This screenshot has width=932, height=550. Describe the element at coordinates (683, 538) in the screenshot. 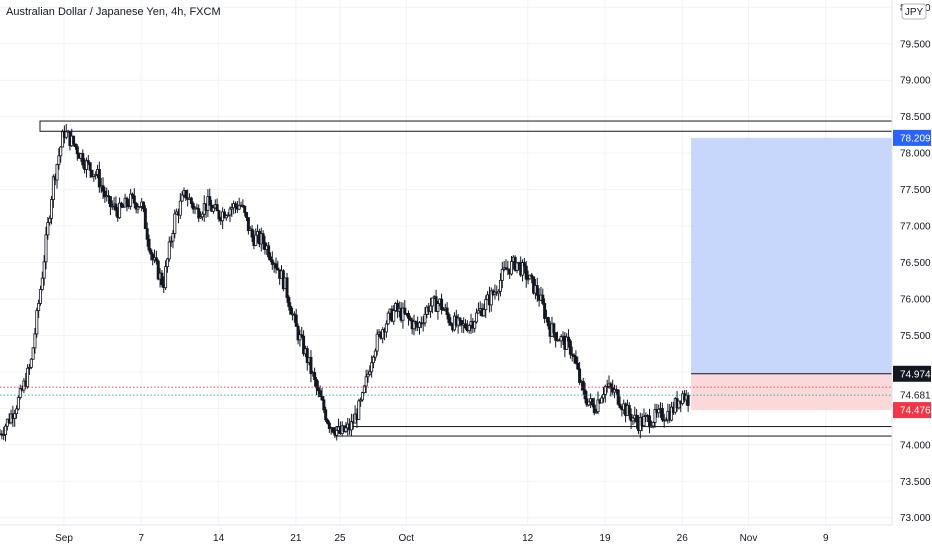

I see `x-tick-label: 26` at that location.